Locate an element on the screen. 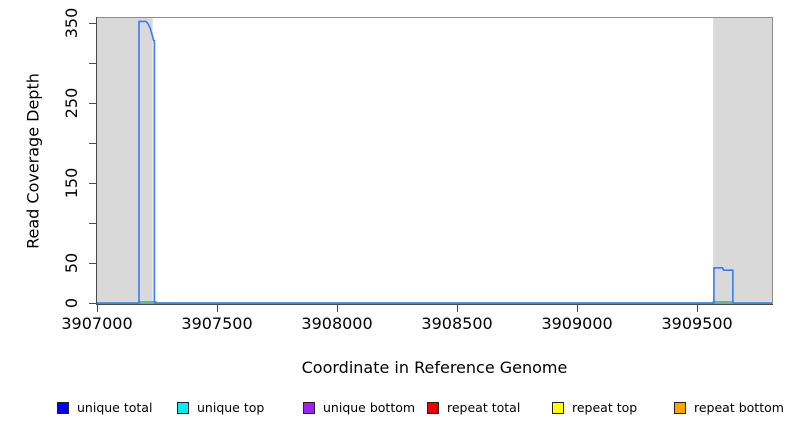 Image resolution: width=792 pixels, height=432 pixels. x-tick-label: 3908000 is located at coordinates (337, 323).